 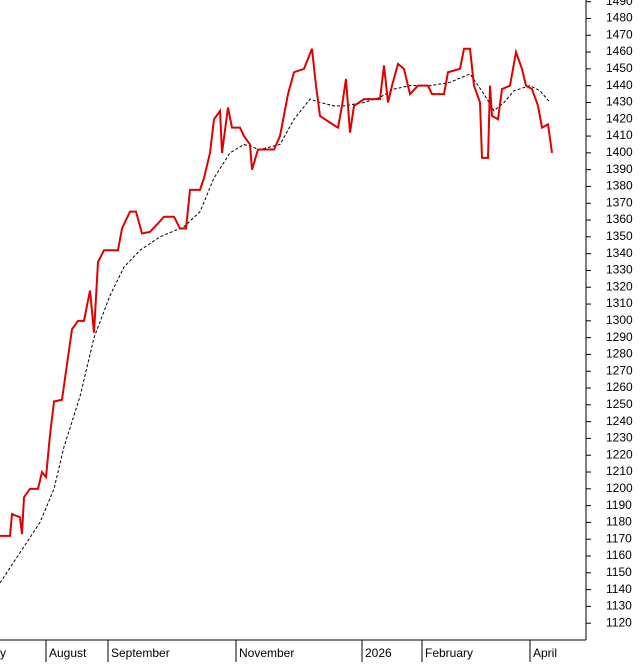 I want to click on x-tick-label: September, so click(x=140, y=653).